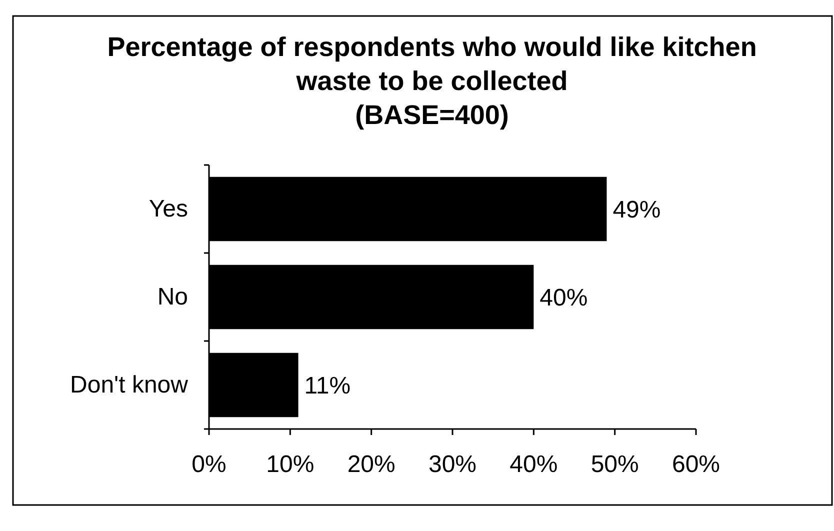 The width and height of the screenshot is (834, 531). What do you see at coordinates (614, 464) in the screenshot?
I see `x-tick-label: 50%` at bounding box center [614, 464].